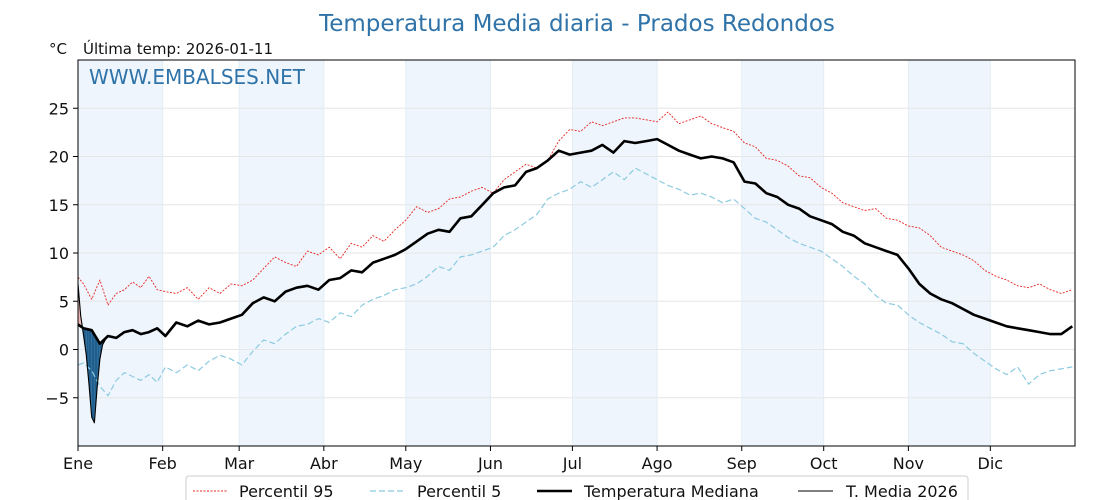 The image size is (1120, 500). I want to click on y-tick-label: 15, so click(59, 205).